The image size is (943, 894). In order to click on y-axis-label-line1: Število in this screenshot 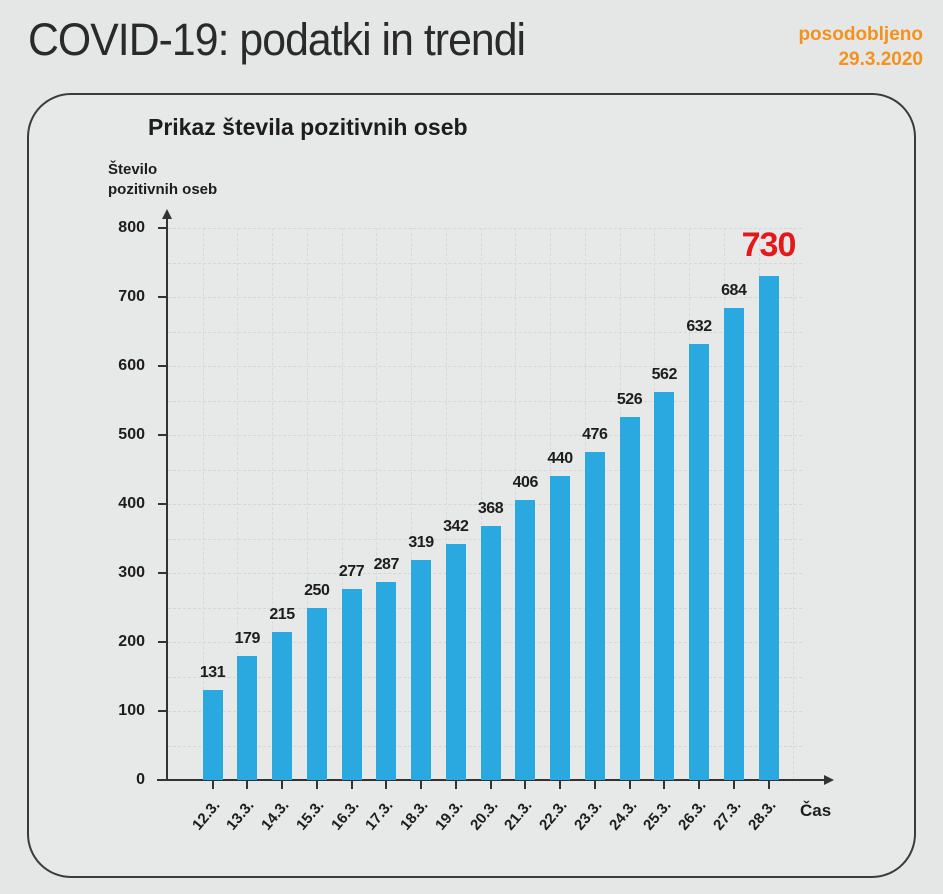, I will do `click(133, 169)`.